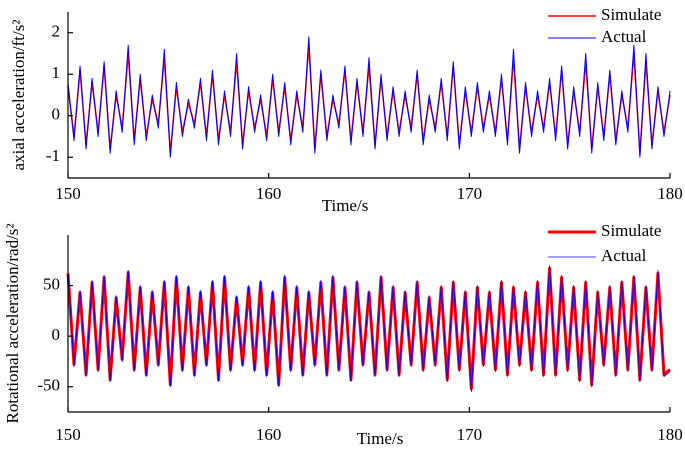 This screenshot has width=685, height=450. Describe the element at coordinates (51, 283) in the screenshot. I see `y-tick-label: 50` at that location.